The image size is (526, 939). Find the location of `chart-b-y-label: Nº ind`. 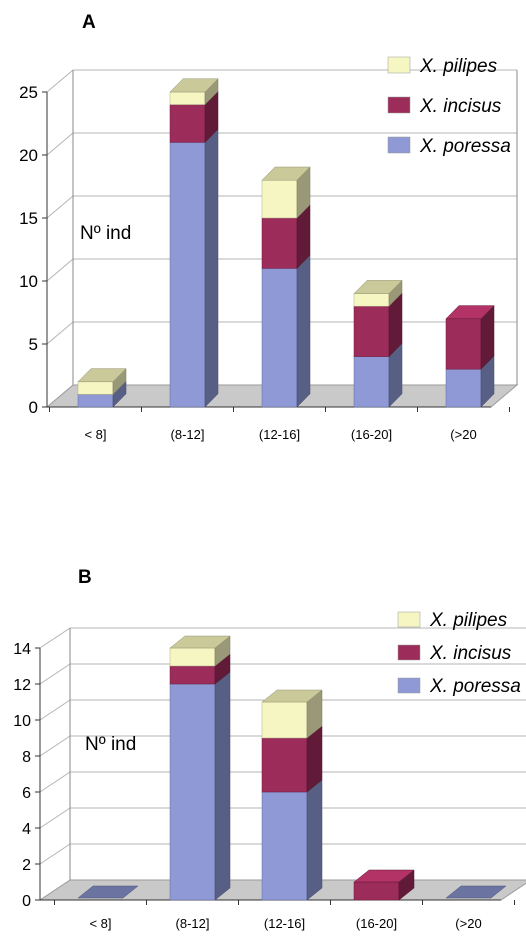

chart-b-y-label: Nº ind is located at coordinates (110, 744).